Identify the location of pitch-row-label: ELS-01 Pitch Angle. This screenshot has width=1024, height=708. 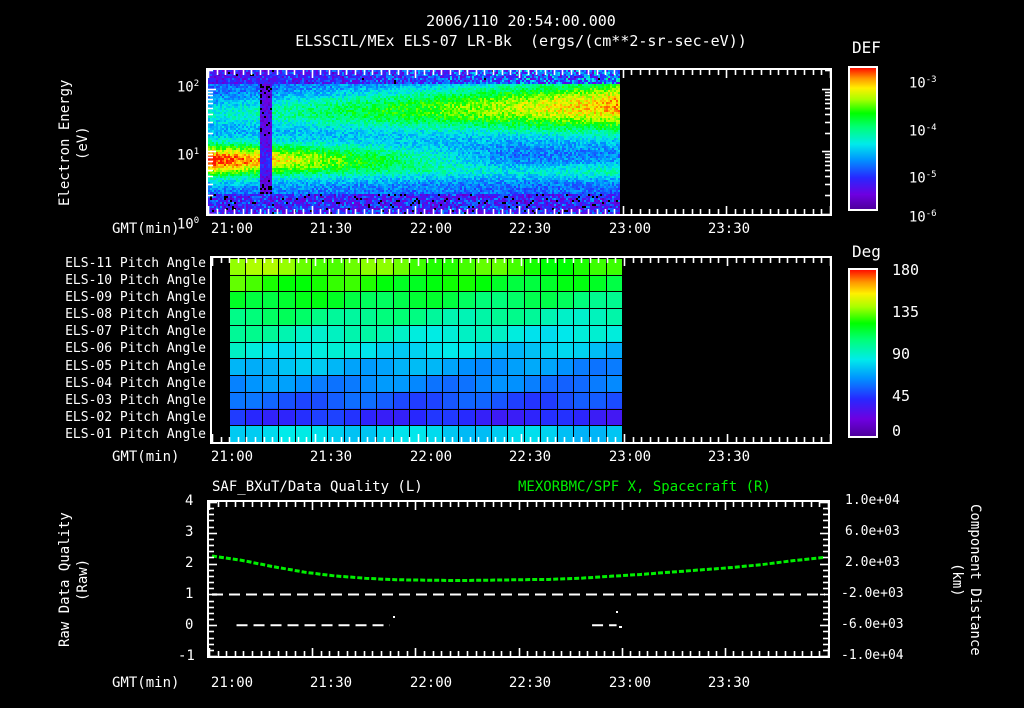
(135, 434).